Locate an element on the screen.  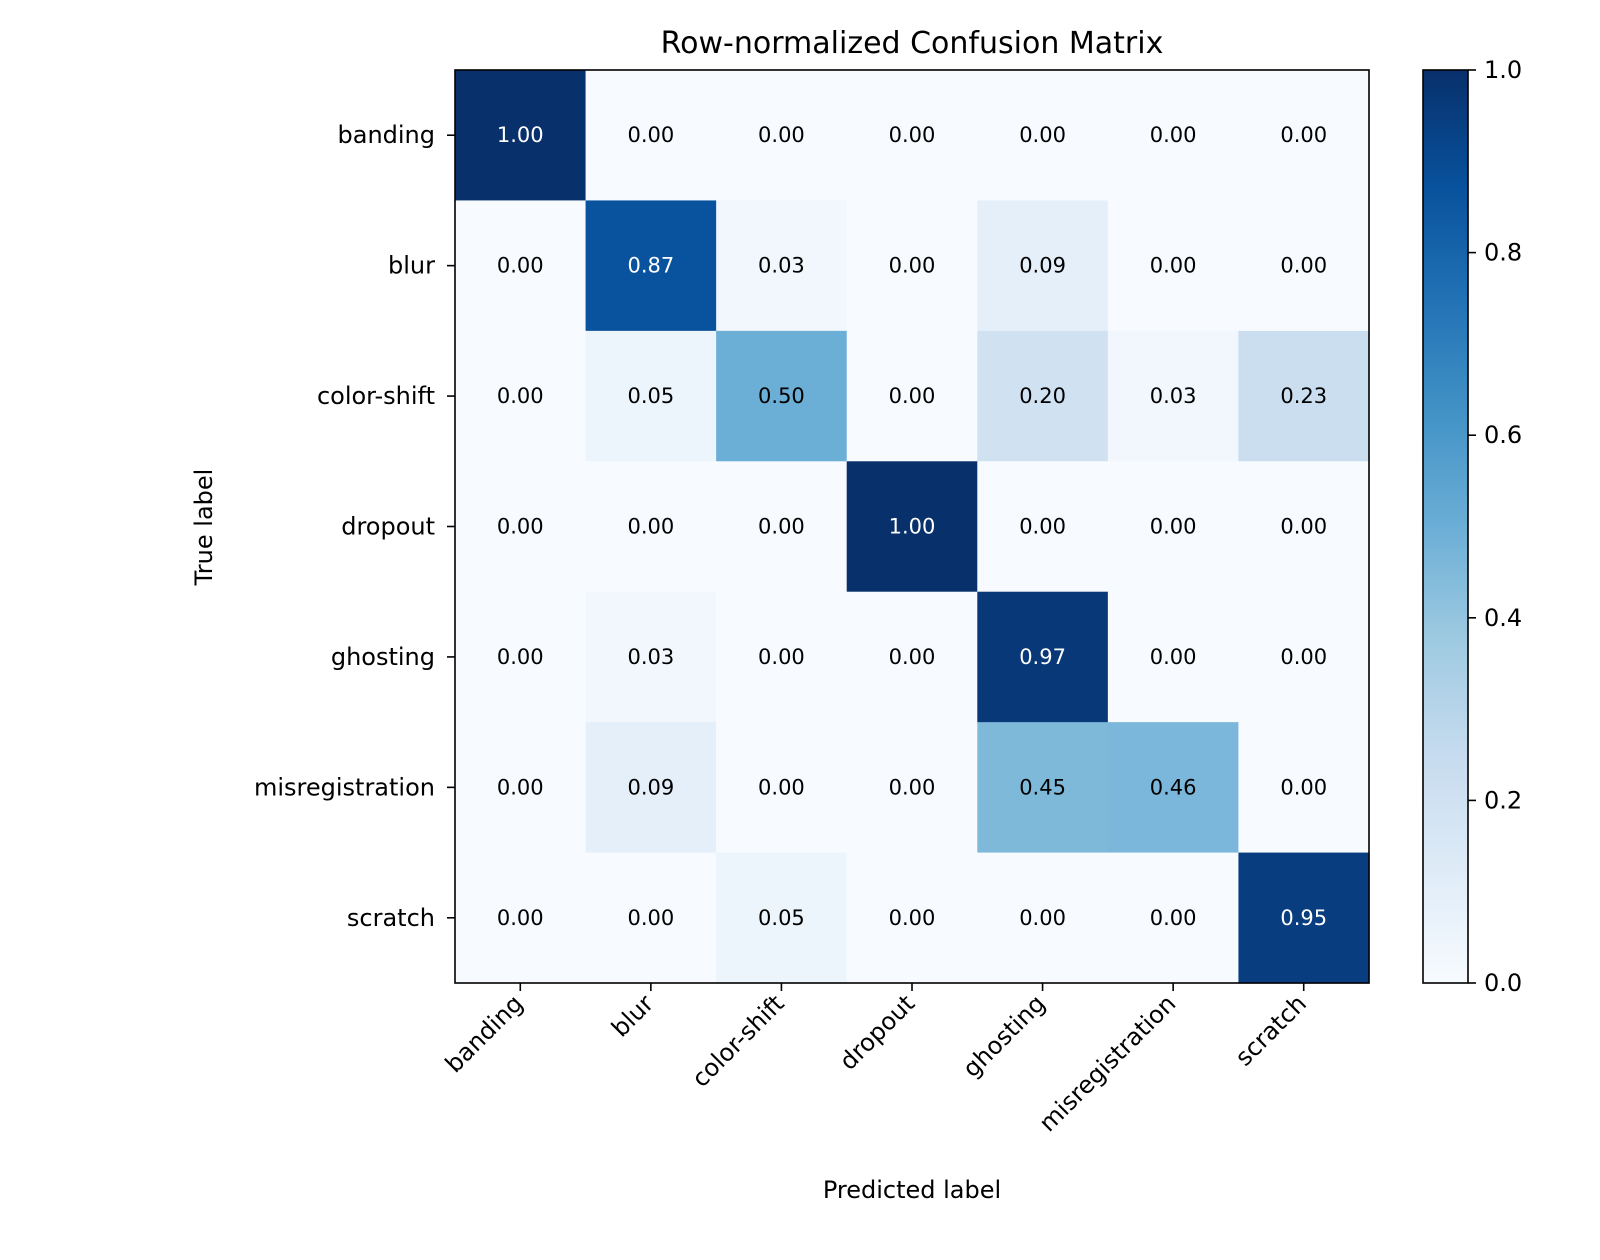
colorbar-tick-label: 0.8 is located at coordinates (1503, 253).